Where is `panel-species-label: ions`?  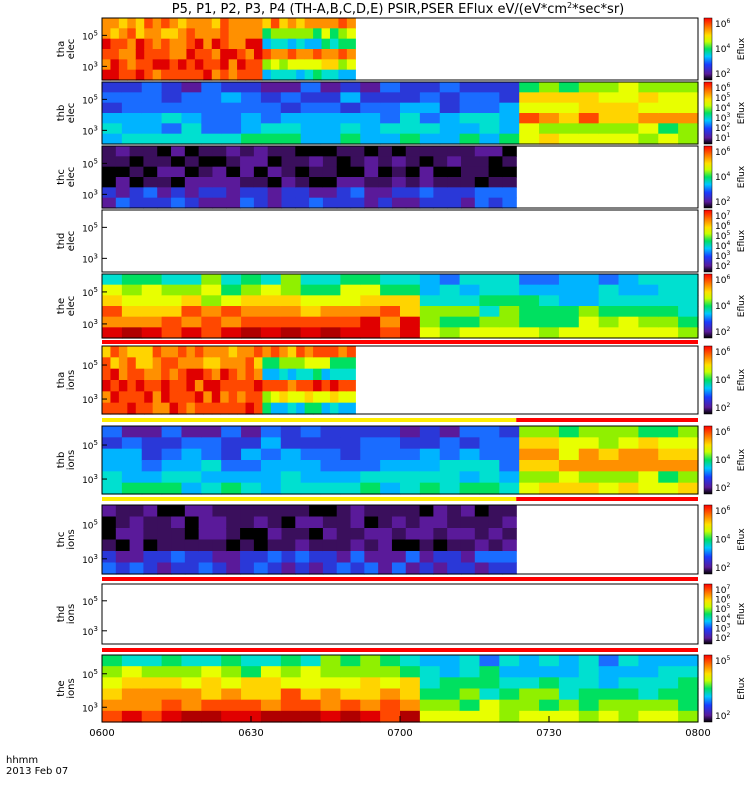 panel-species-label: ions is located at coordinates (71, 688).